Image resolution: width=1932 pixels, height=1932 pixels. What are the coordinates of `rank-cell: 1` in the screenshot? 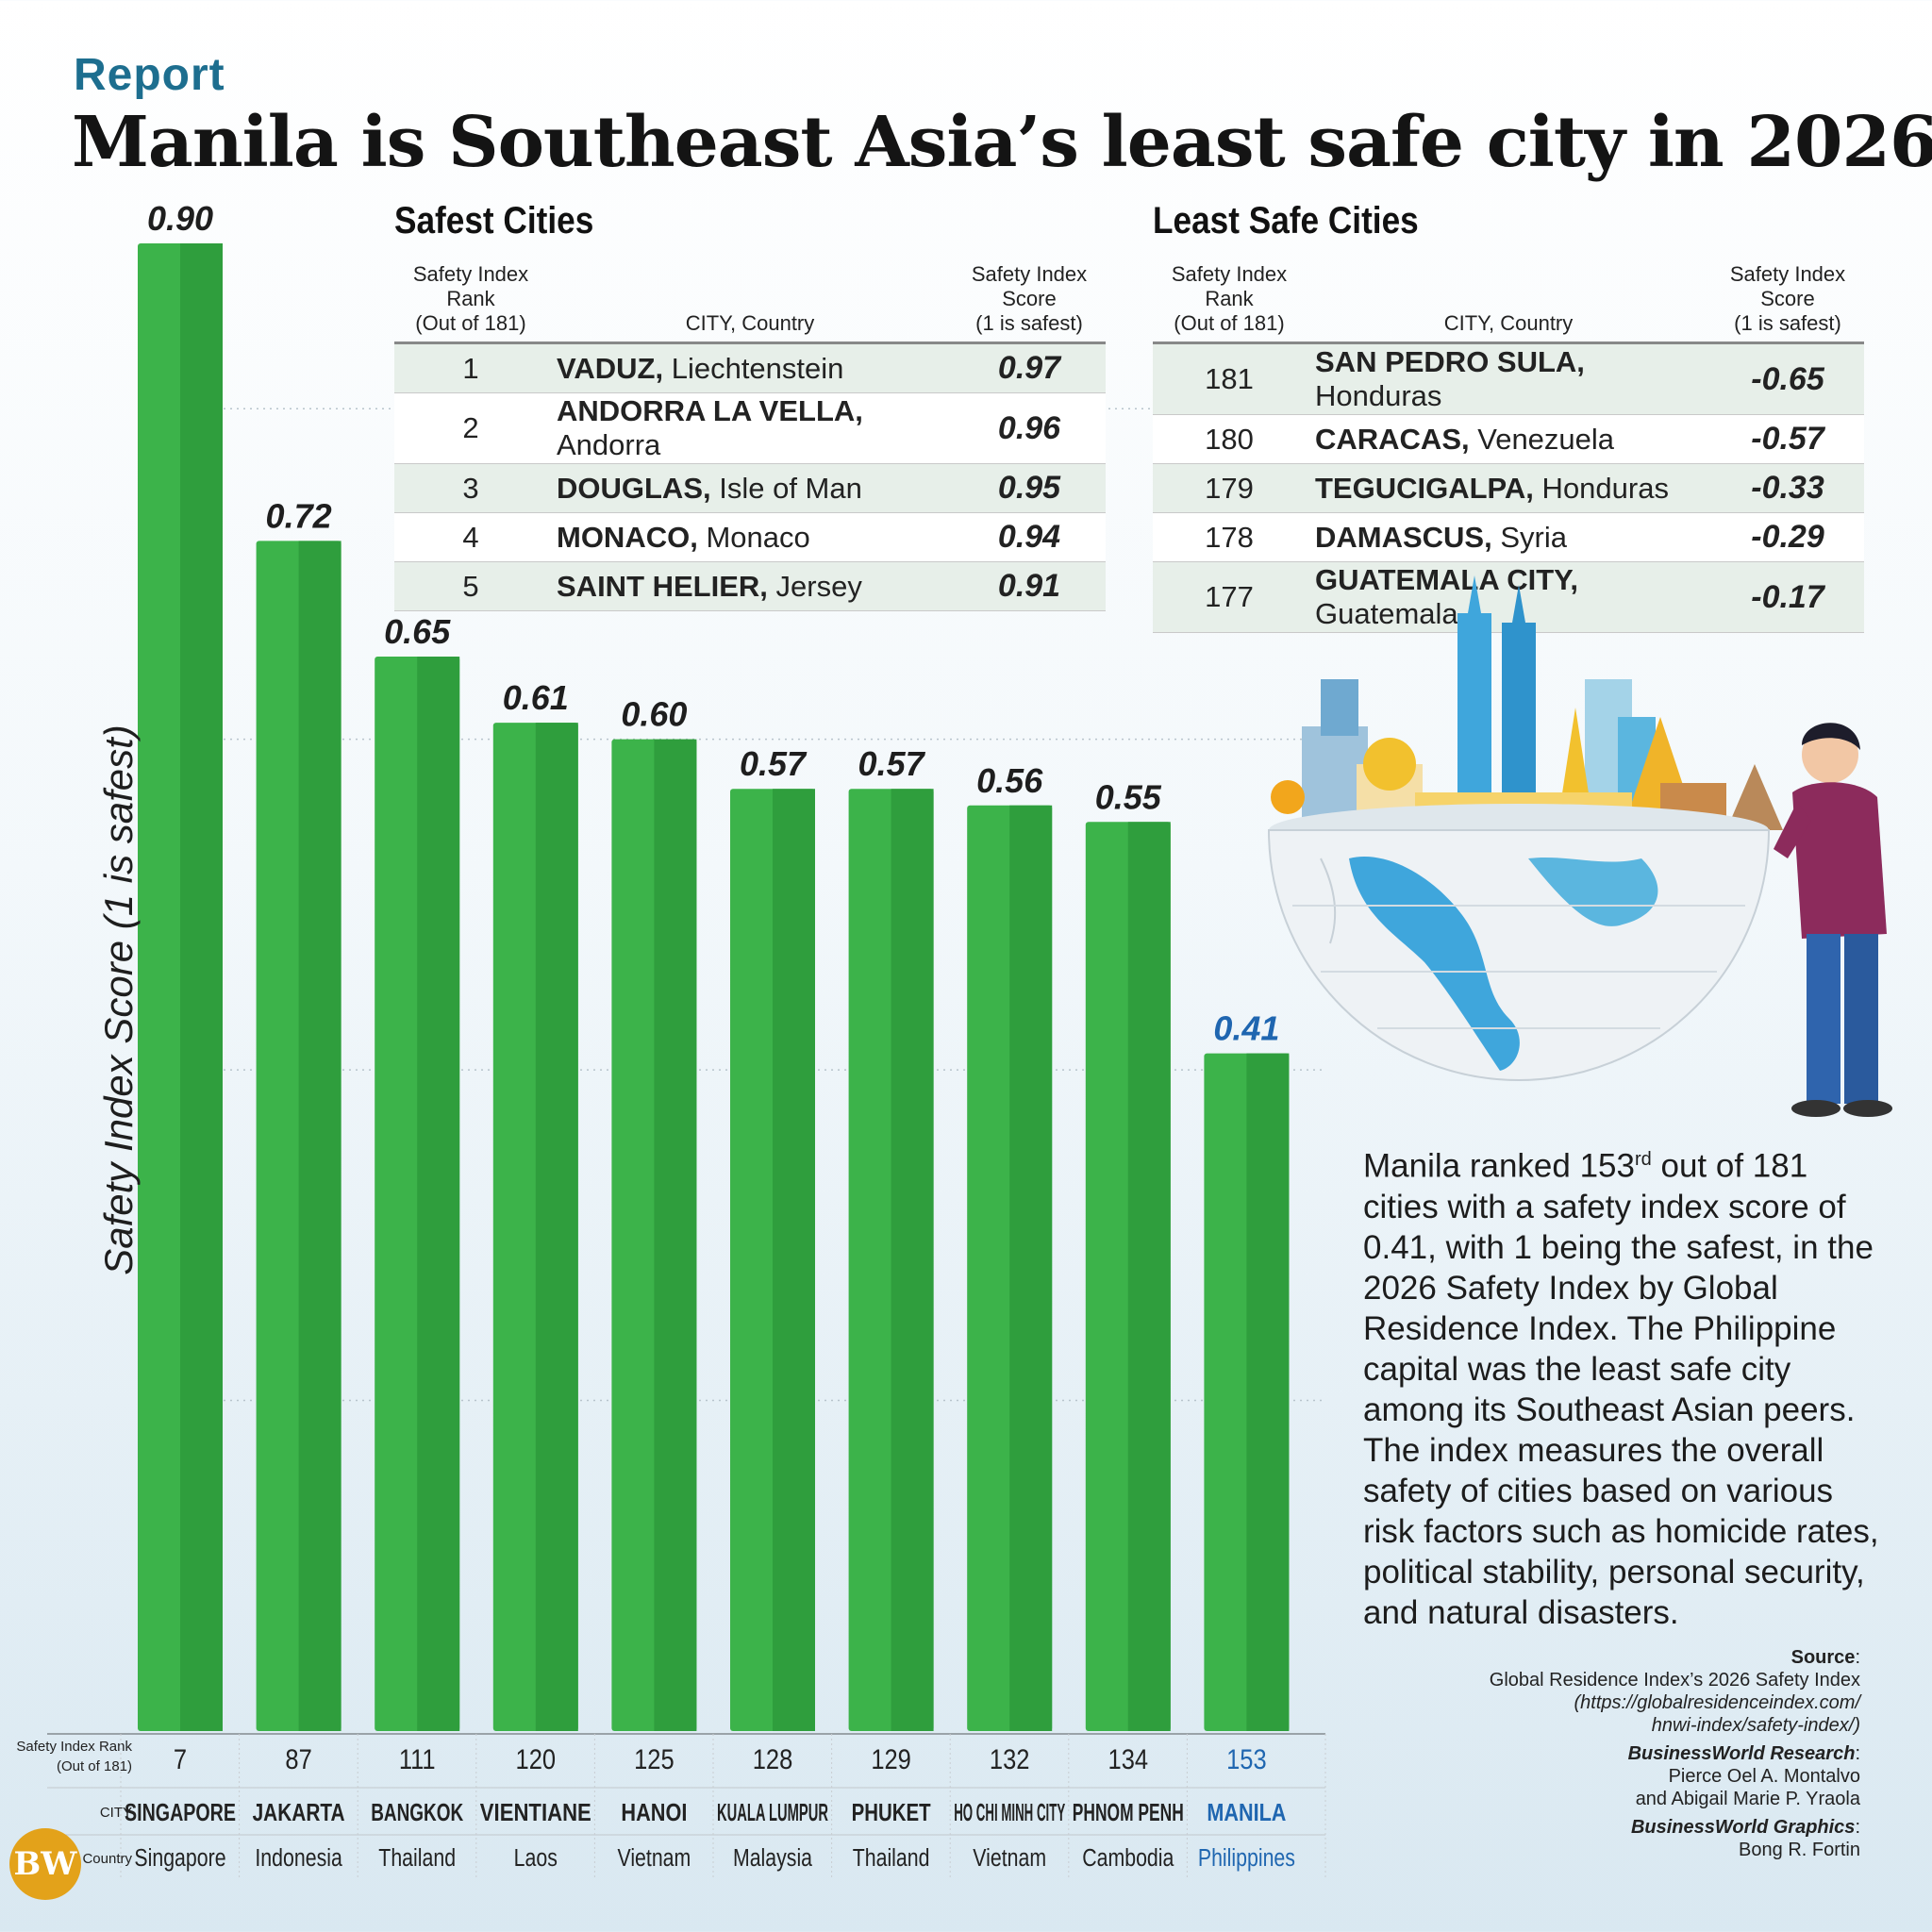 It's located at (470, 367).